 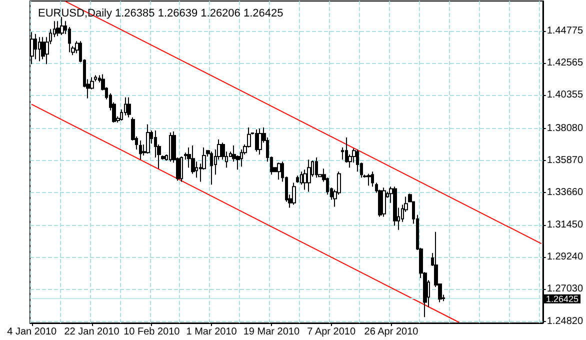 What do you see at coordinates (565, 128) in the screenshot?
I see `y-tick-label: 1.38080` at bounding box center [565, 128].